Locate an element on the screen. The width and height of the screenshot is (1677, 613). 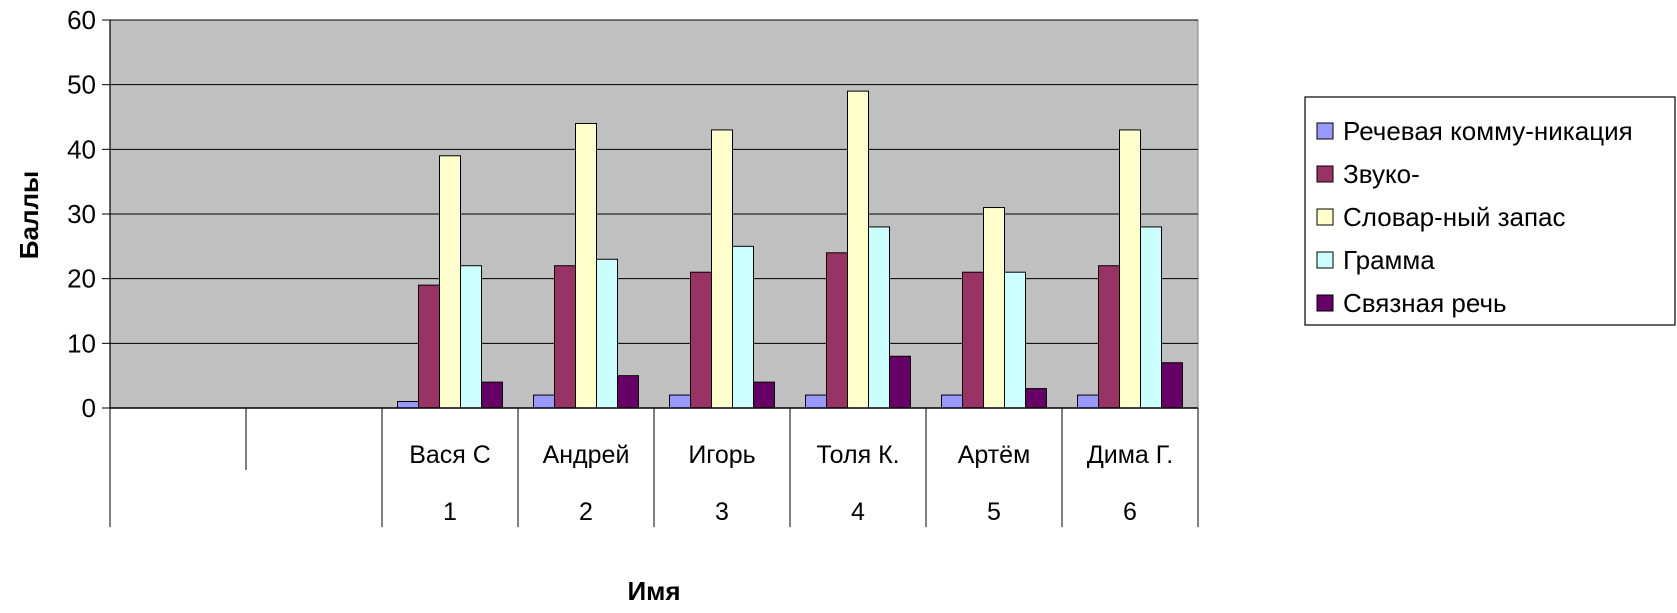
y-tick-label: 20 is located at coordinates (81, 279).